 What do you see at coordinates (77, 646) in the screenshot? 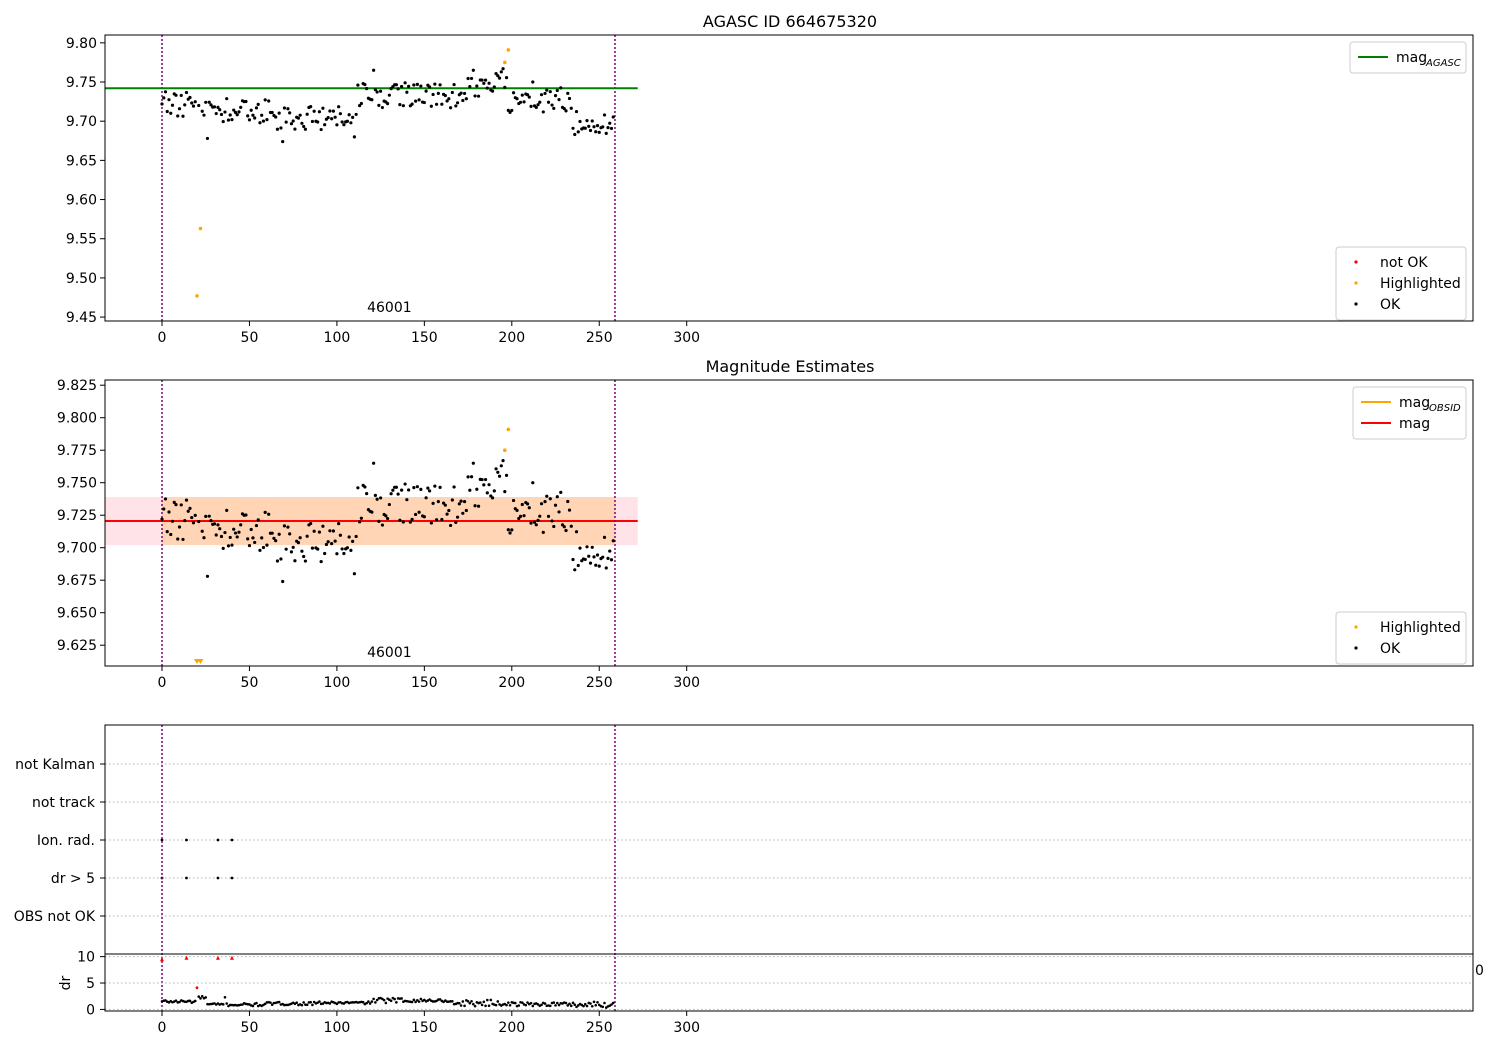
I see `magnitude-y-tick-label: 9.625` at bounding box center [77, 646].